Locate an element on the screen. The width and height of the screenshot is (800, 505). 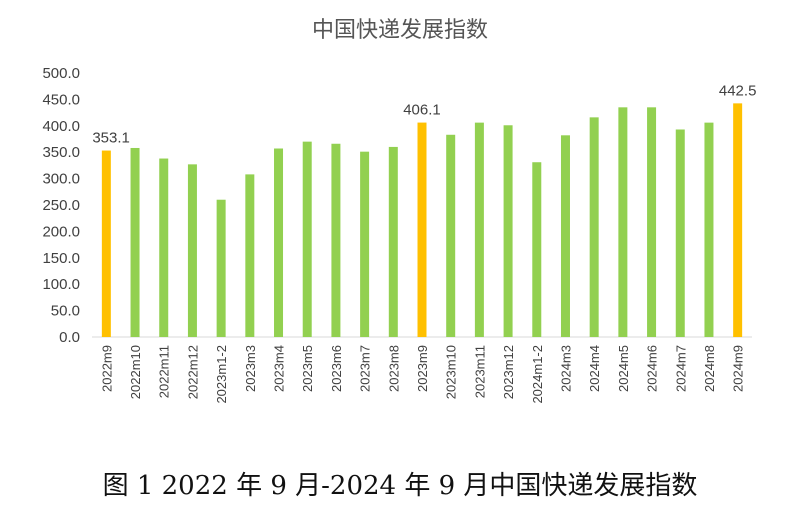
data-label: 406.1 is located at coordinates (422, 110).